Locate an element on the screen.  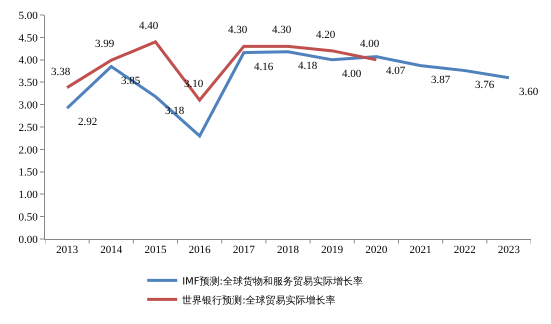
x-tick-label: 2021 is located at coordinates (421, 250).